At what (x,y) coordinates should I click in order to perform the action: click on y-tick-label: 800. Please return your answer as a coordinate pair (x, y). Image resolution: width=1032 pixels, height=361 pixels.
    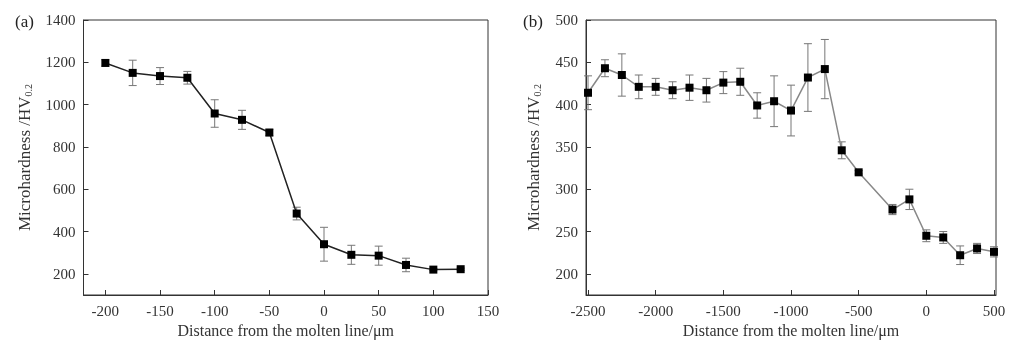
    Looking at the image, I should click on (64, 146).